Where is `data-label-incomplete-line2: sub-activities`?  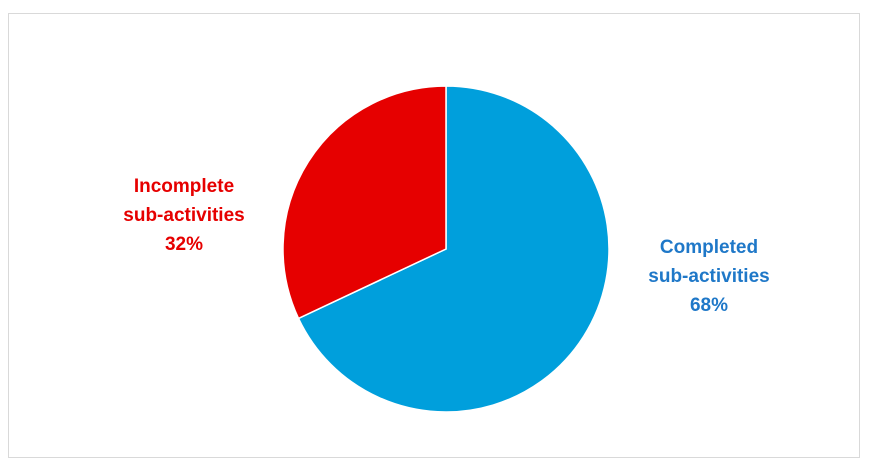 data-label-incomplete-line2: sub-activities is located at coordinates (184, 215).